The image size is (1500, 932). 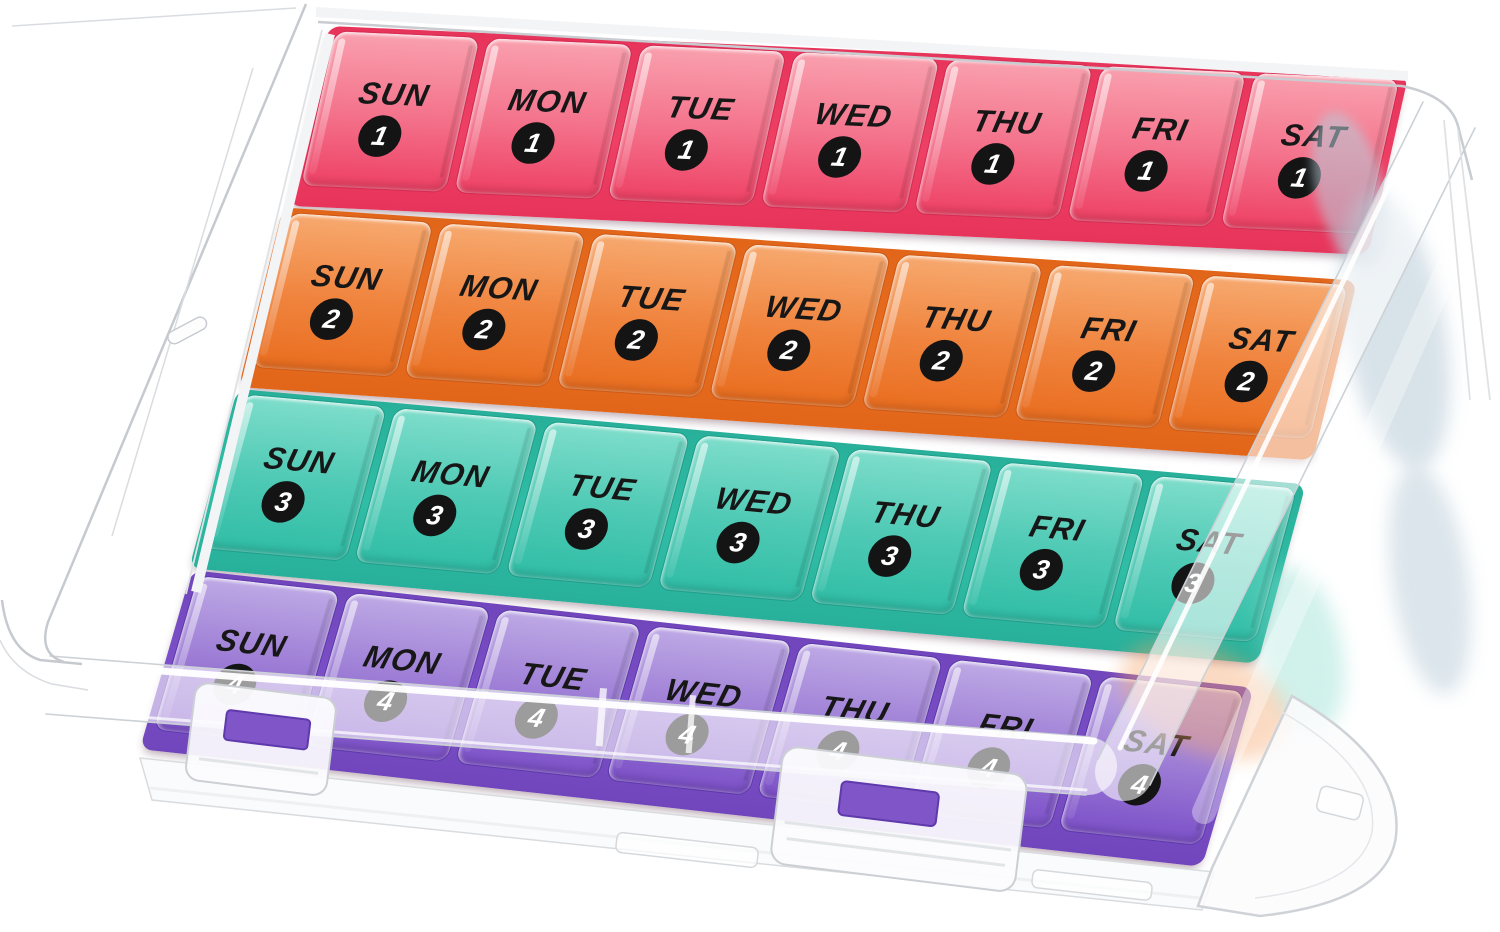 I want to click on compartment-lid: THU 2, so click(x=952, y=336).